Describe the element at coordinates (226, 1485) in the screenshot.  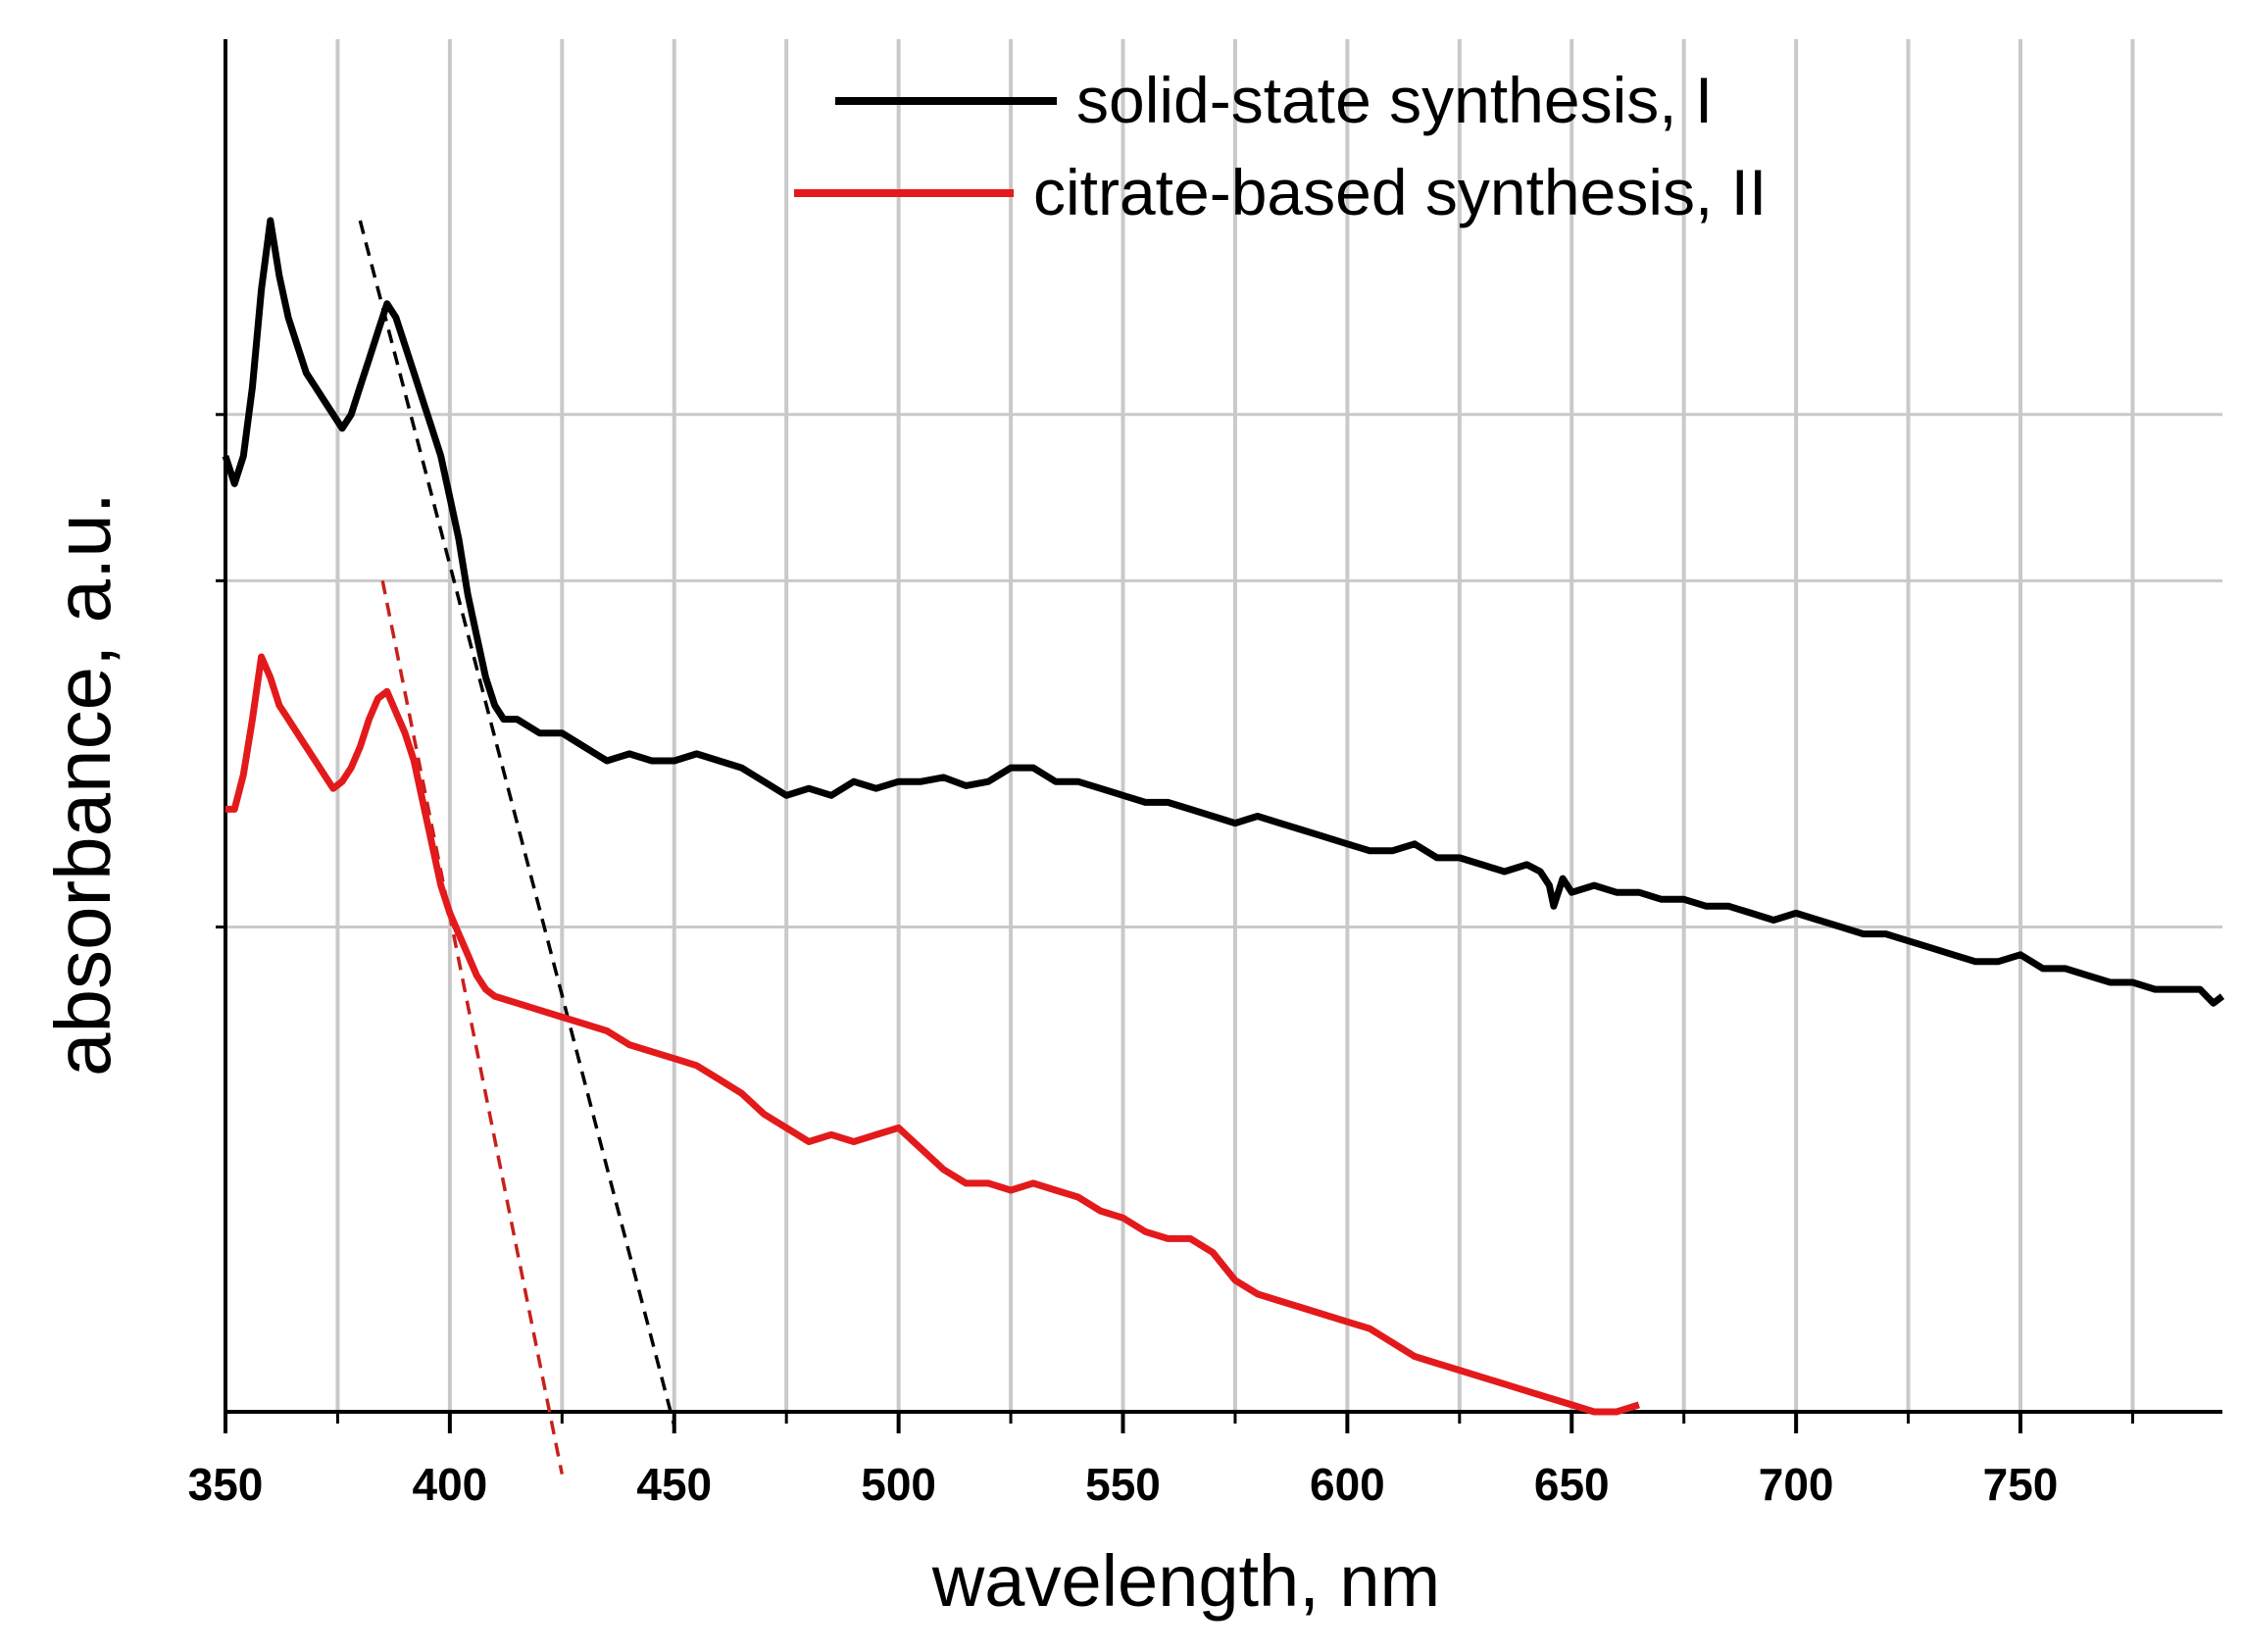
I see `x-tick-label-350: 350` at that location.